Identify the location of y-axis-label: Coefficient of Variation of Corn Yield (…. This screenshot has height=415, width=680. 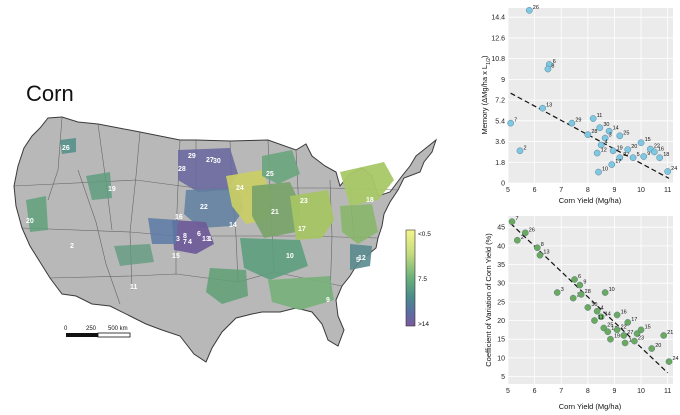
(488, 300).